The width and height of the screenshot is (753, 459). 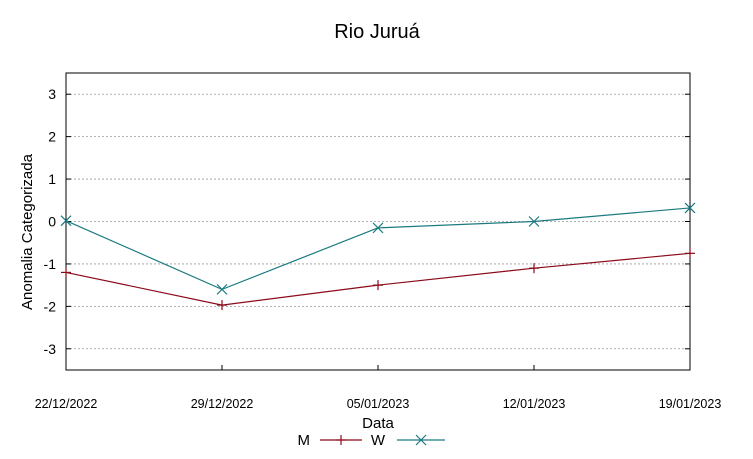 I want to click on legend-label-w: W, so click(x=378, y=440).